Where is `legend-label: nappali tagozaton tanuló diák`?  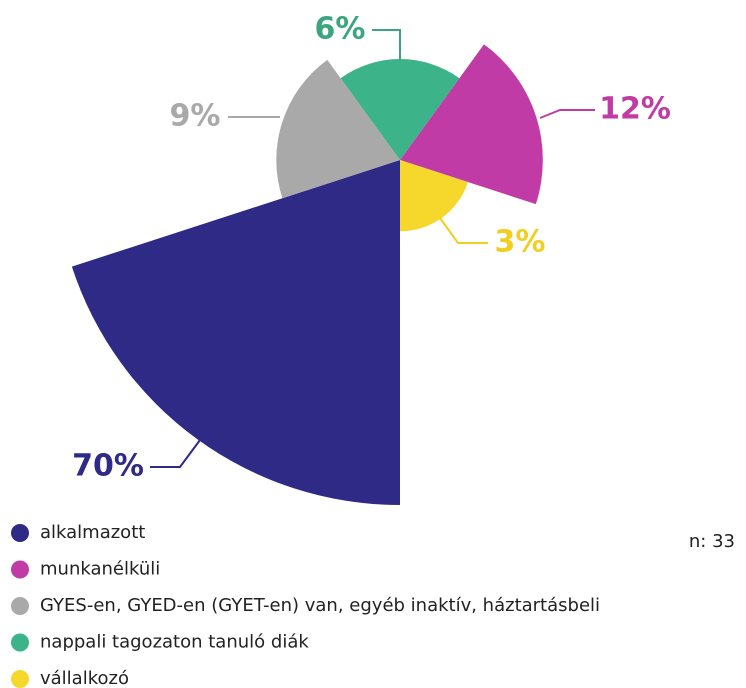
legend-label: nappali tagozaton tanuló diák is located at coordinates (174, 642).